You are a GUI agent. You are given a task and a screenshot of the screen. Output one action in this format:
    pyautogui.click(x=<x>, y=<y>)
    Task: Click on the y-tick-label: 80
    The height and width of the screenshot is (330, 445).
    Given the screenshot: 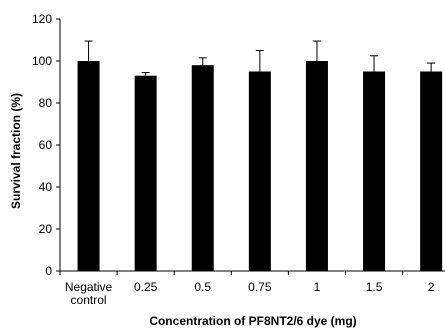 What is the action you would take?
    pyautogui.click(x=46, y=103)
    